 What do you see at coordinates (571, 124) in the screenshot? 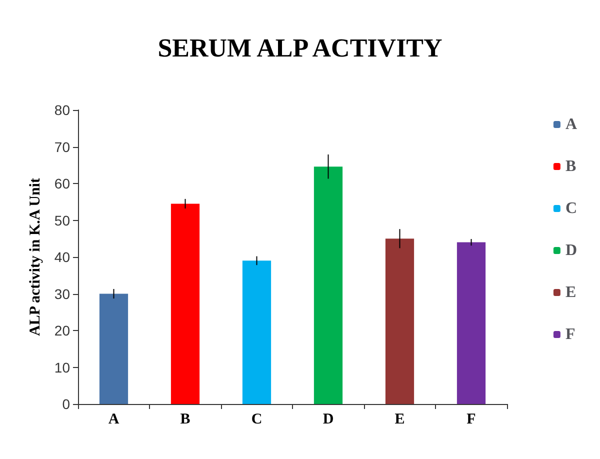
I see `legend-label: A` at bounding box center [571, 124].